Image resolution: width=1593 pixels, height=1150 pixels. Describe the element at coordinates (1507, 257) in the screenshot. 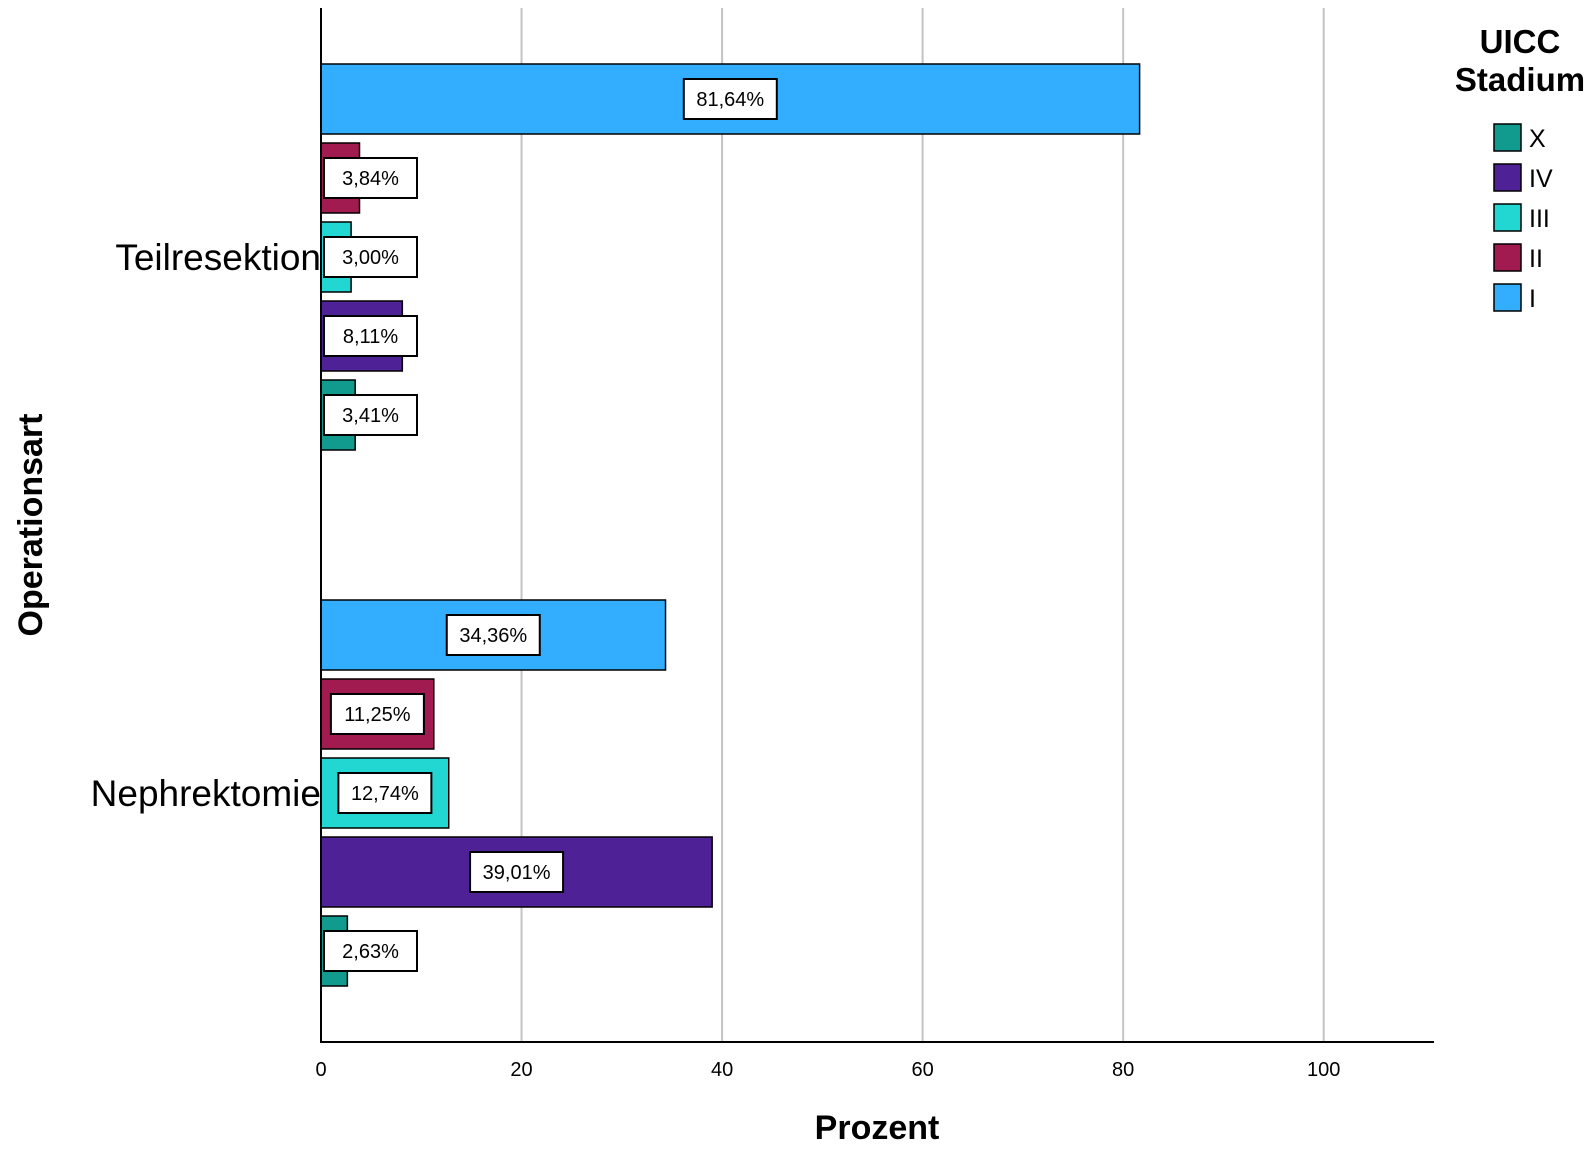

I see `legend-swatch-ii` at that location.